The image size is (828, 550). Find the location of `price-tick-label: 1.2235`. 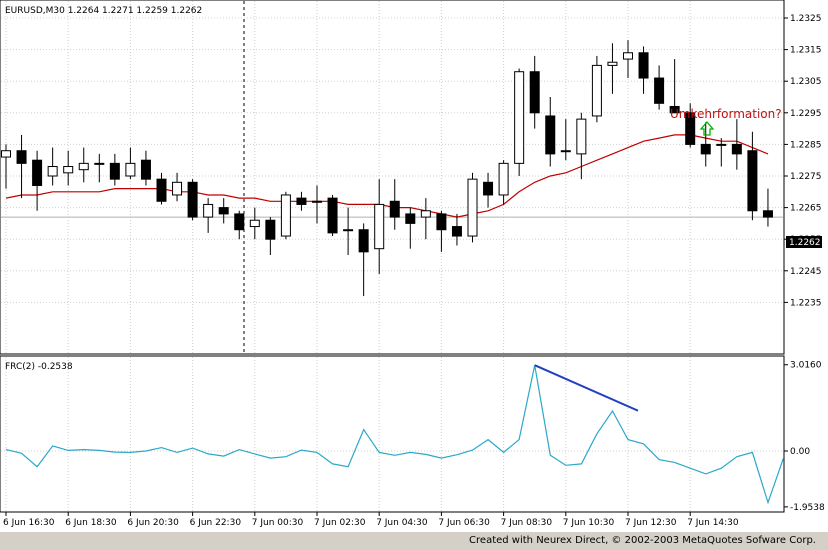

price-tick-label: 1.2235 is located at coordinates (806, 303).